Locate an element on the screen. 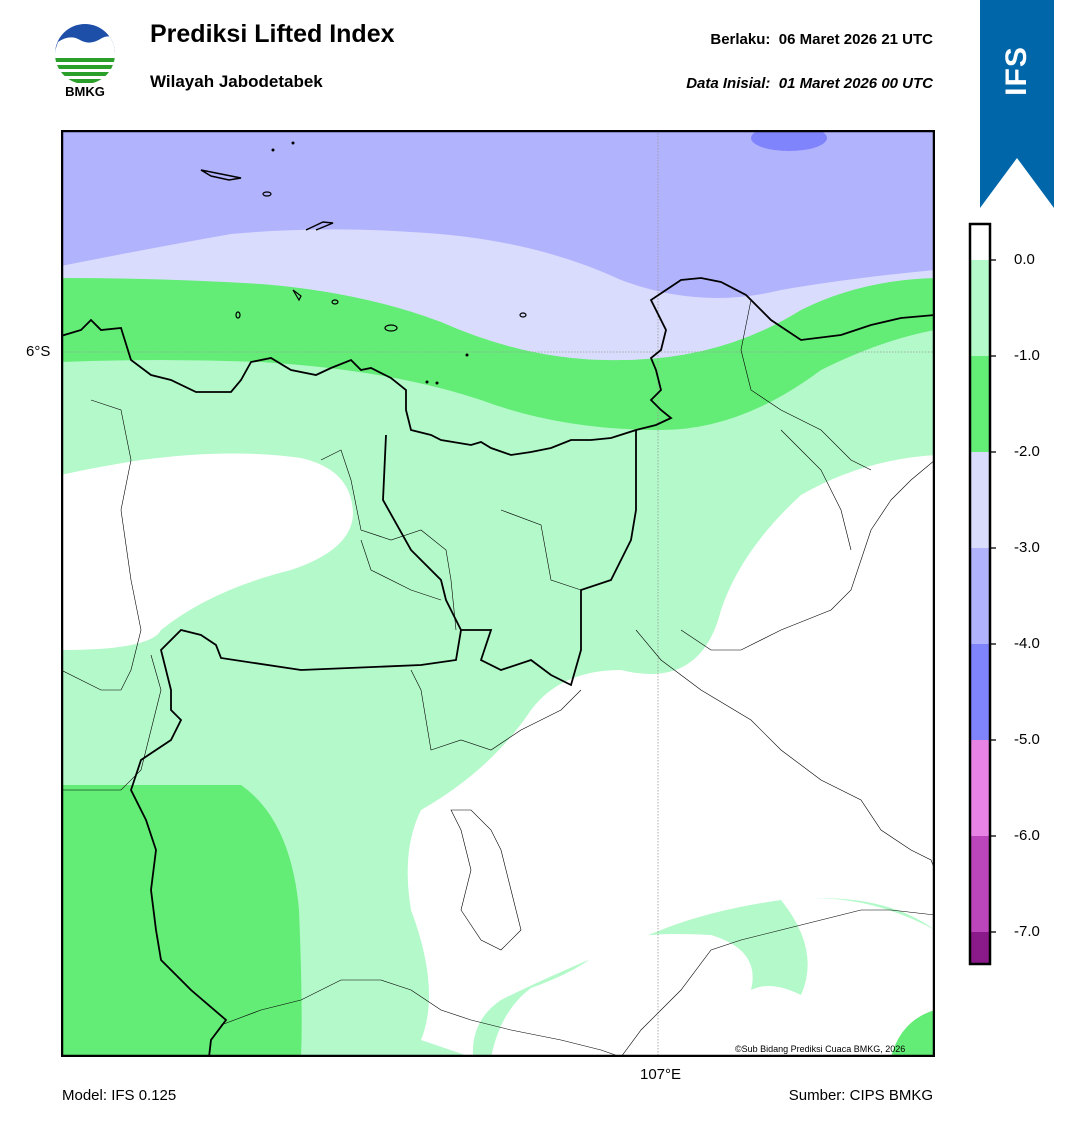 The image size is (1068, 1128). legend-tick-label: -1.0 is located at coordinates (1027, 355).